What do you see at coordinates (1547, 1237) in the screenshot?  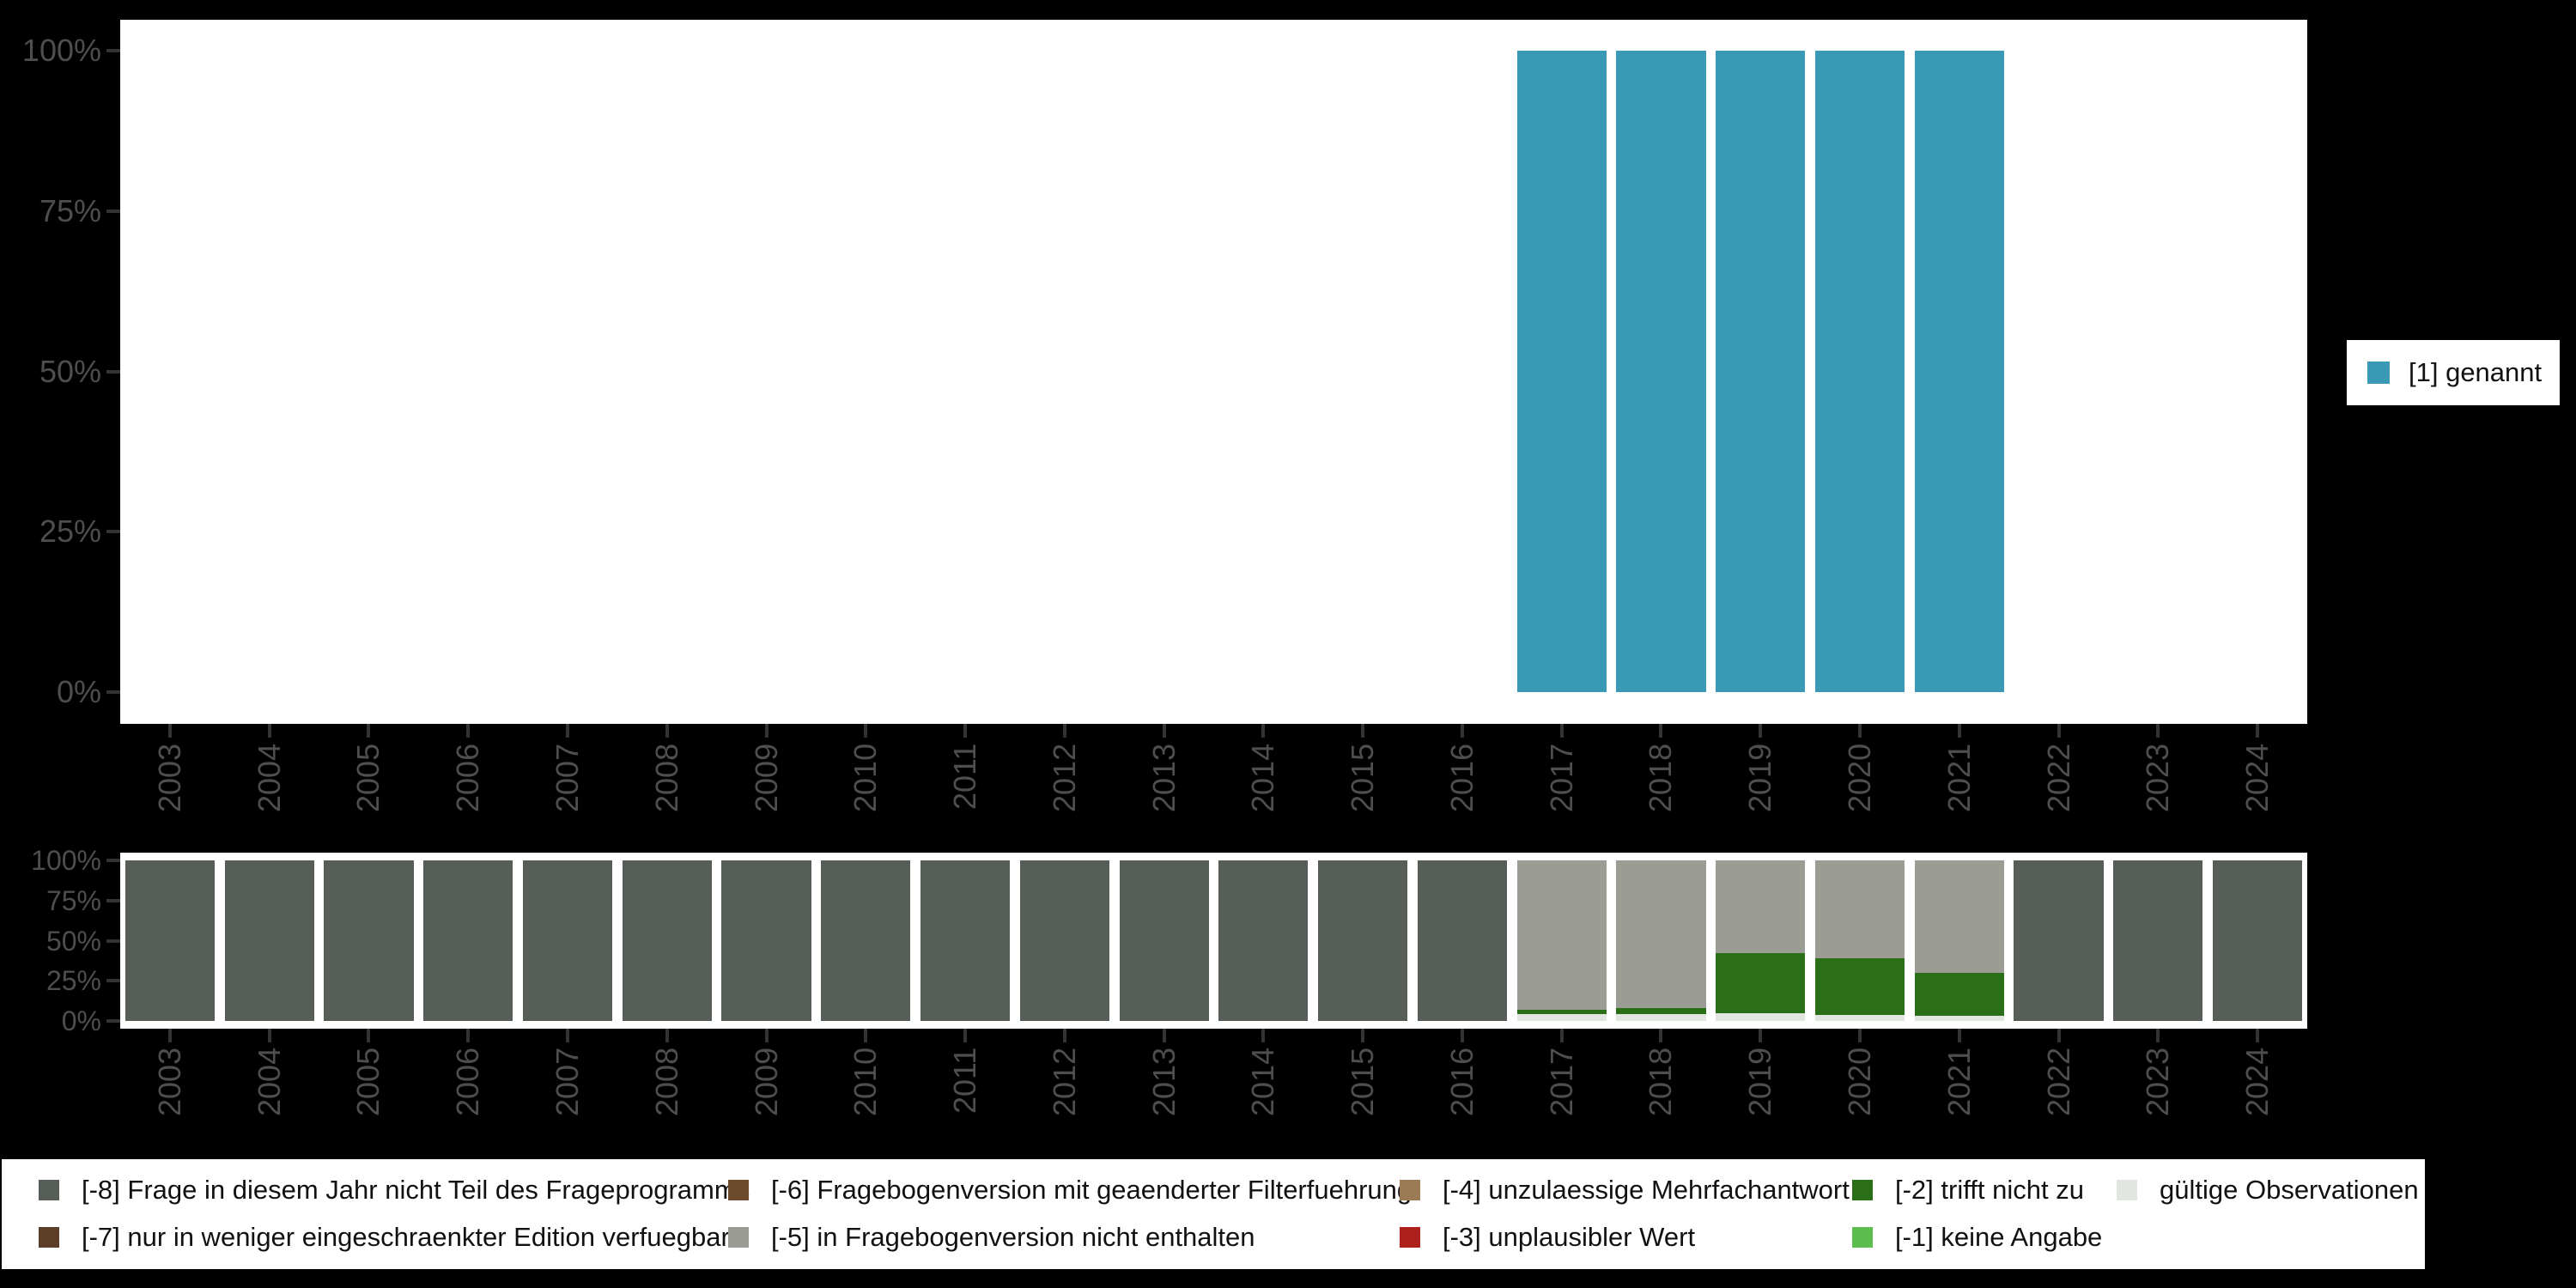 I see `missing-legend-item: [-3] unplausibler Wert` at bounding box center [1547, 1237].